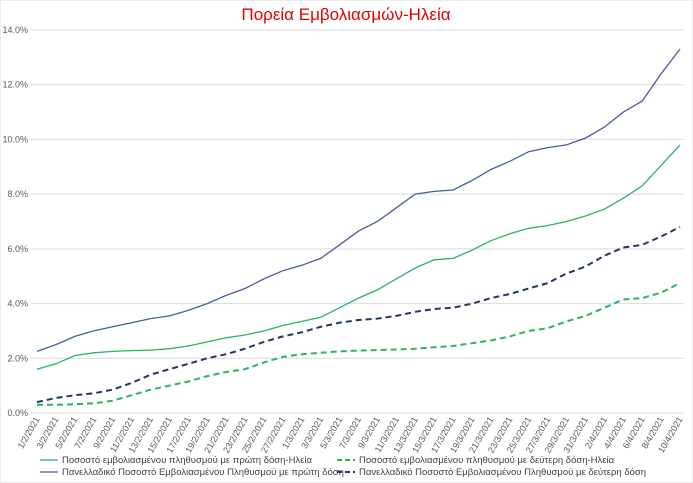 This screenshot has width=693, height=483. I want to click on y-tick-label: 4.0%, so click(17, 304).